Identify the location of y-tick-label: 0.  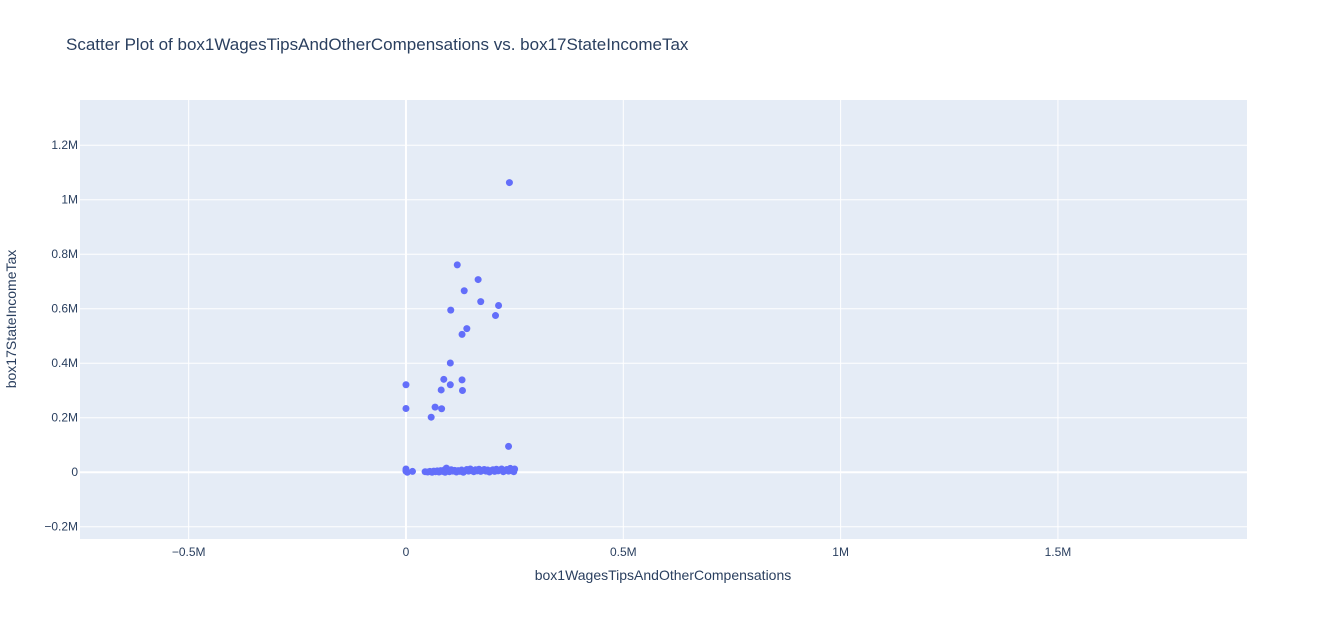
(74, 472).